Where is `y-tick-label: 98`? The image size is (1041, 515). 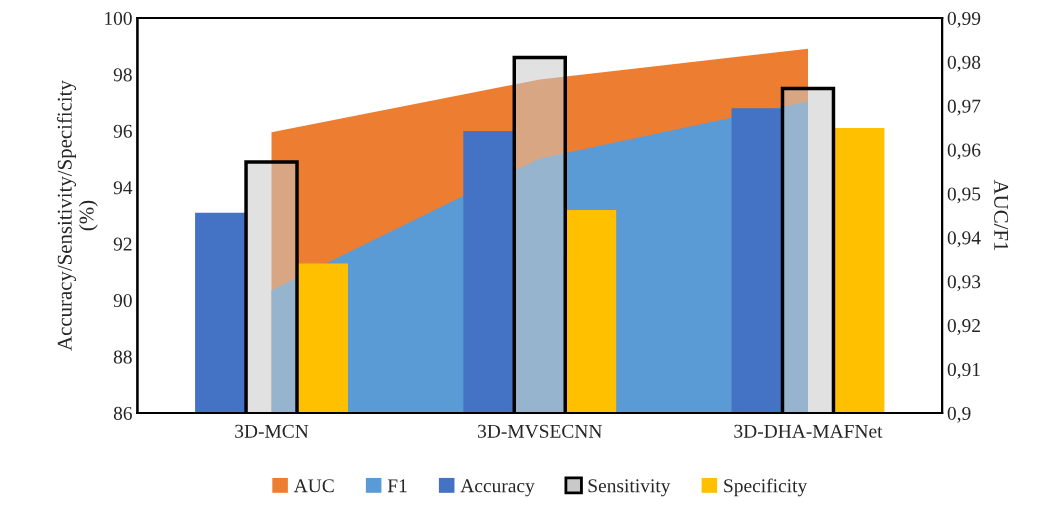 y-tick-label: 98 is located at coordinates (122, 75).